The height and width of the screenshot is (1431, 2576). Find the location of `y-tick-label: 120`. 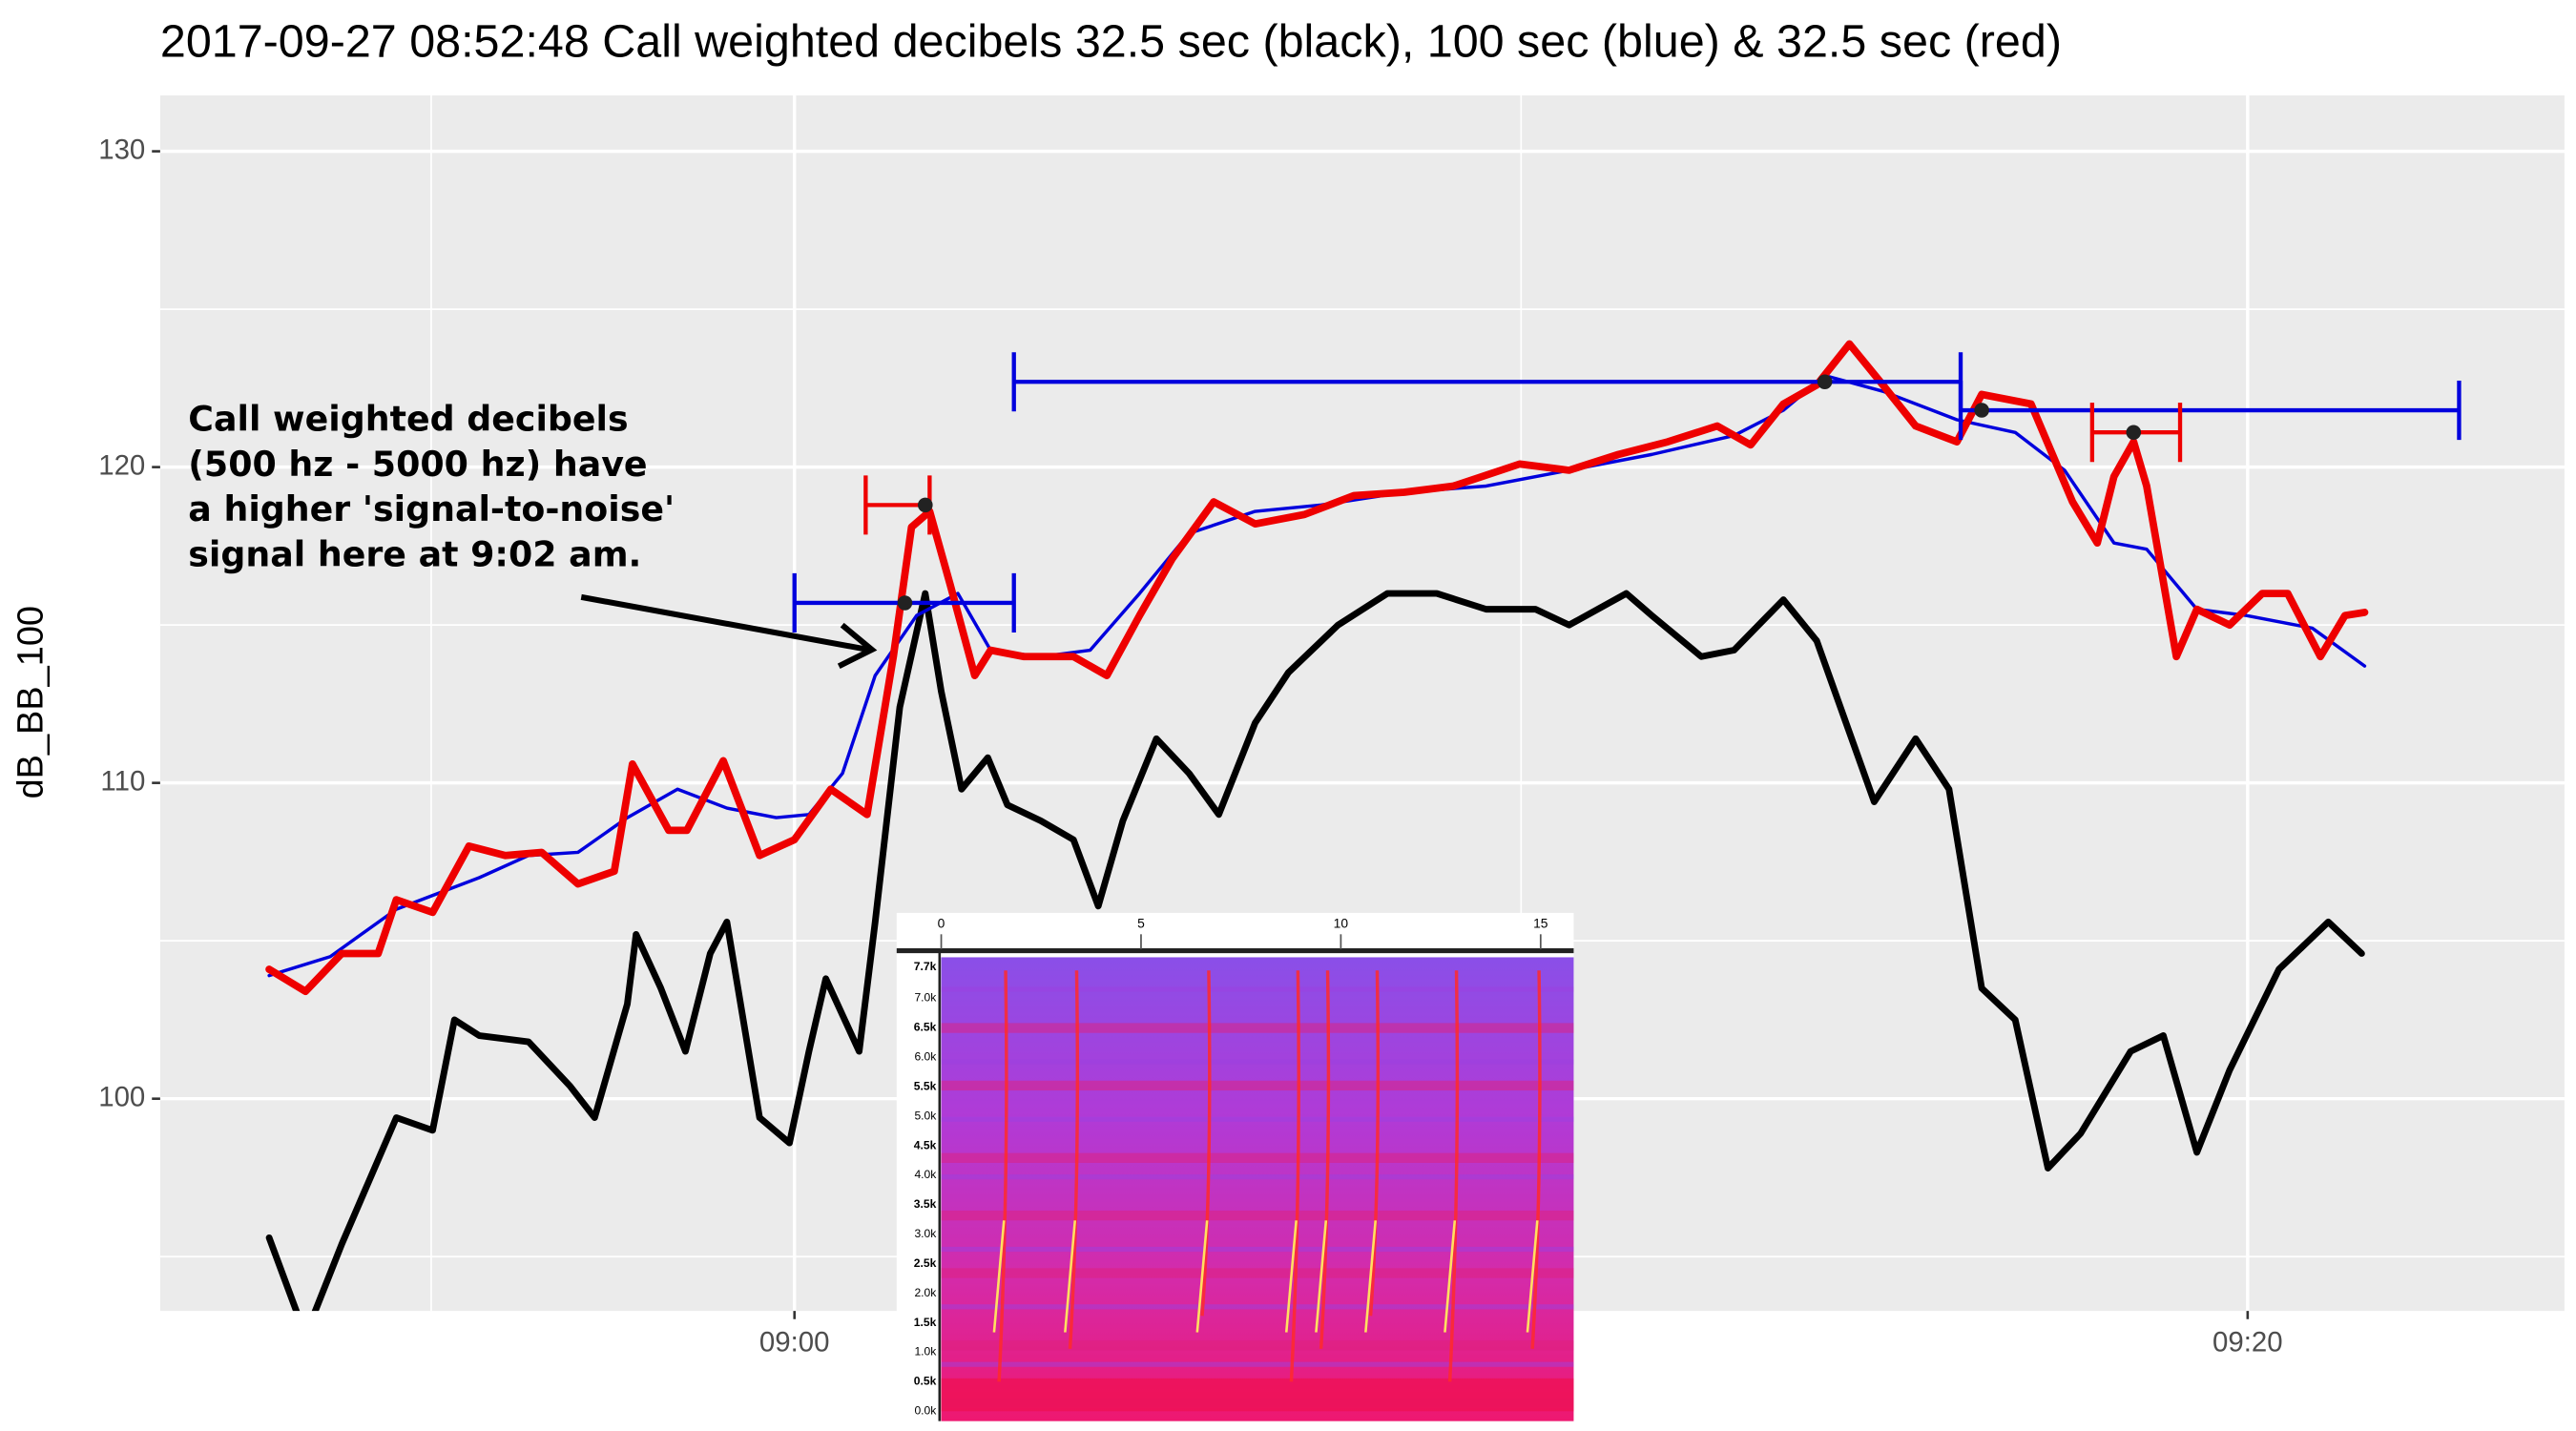

y-tick-label: 120 is located at coordinates (121, 465).